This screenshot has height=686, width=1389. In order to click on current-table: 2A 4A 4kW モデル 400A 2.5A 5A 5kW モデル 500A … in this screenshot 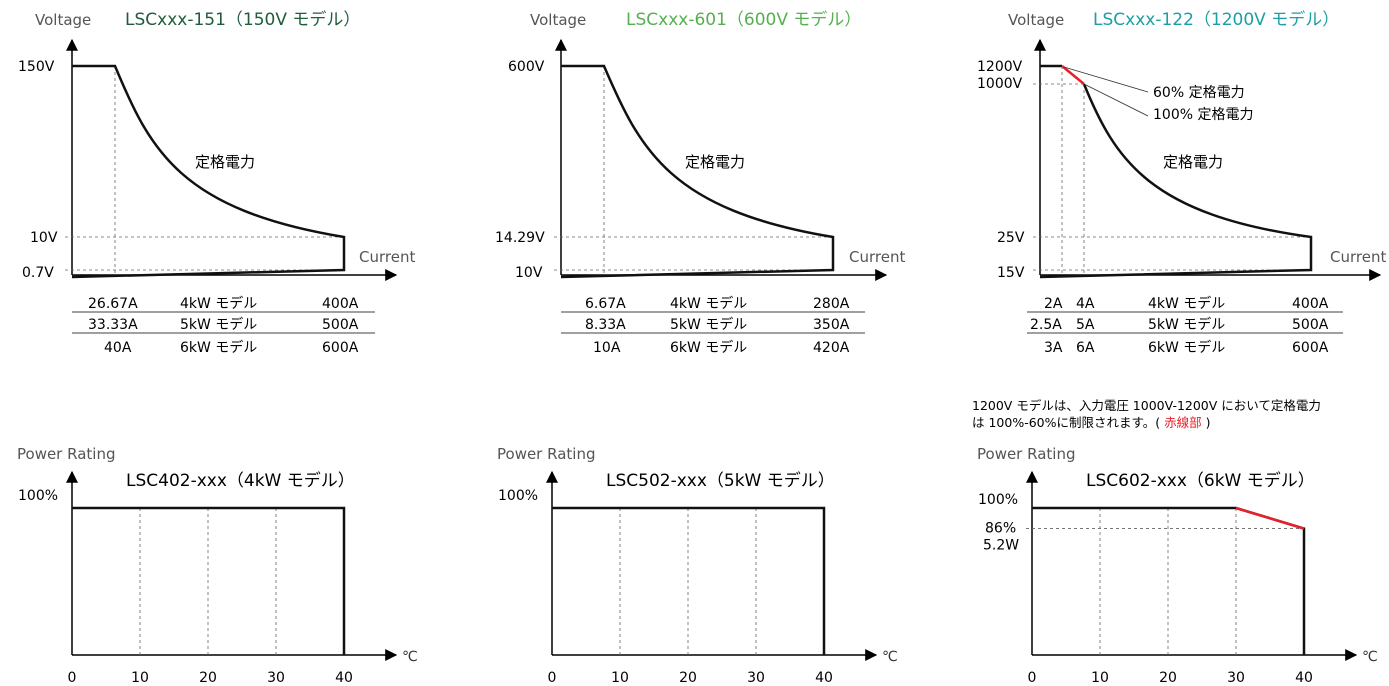, I will do `click(1185, 325)`.